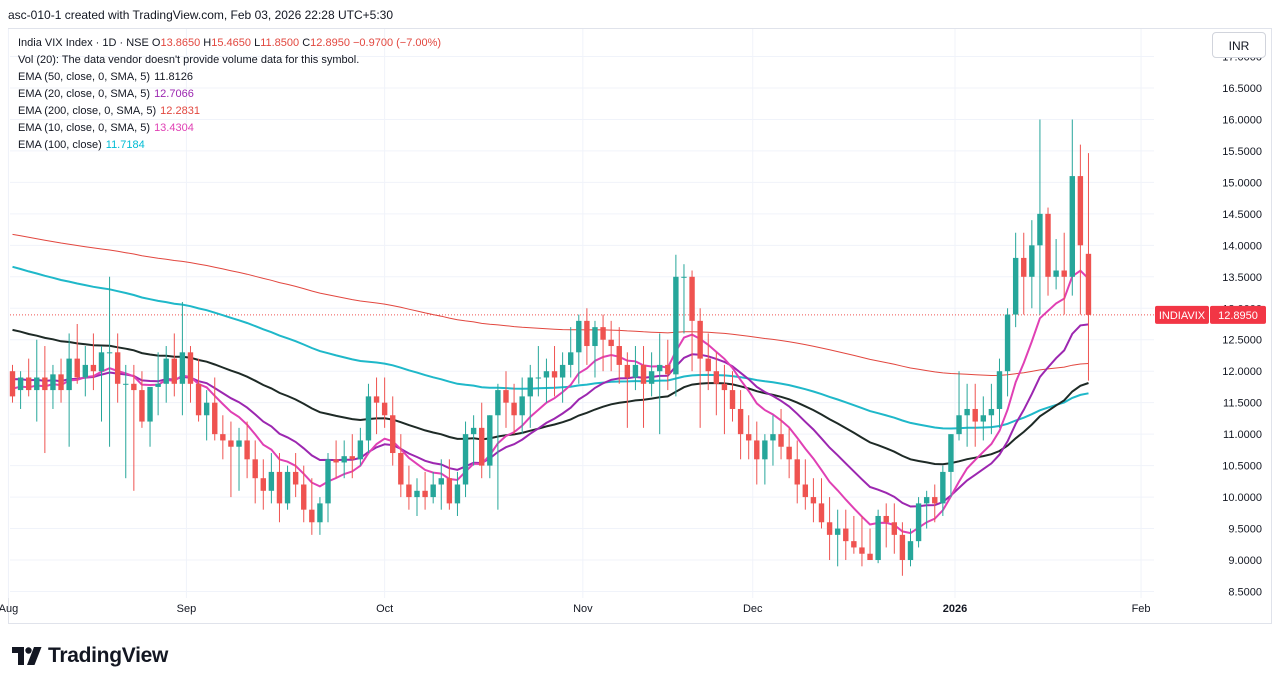  What do you see at coordinates (229, 128) in the screenshot?
I see `legend-ema10-row: EMA (10, close, 0, SMA, 5) 13.4304` at bounding box center [229, 128].